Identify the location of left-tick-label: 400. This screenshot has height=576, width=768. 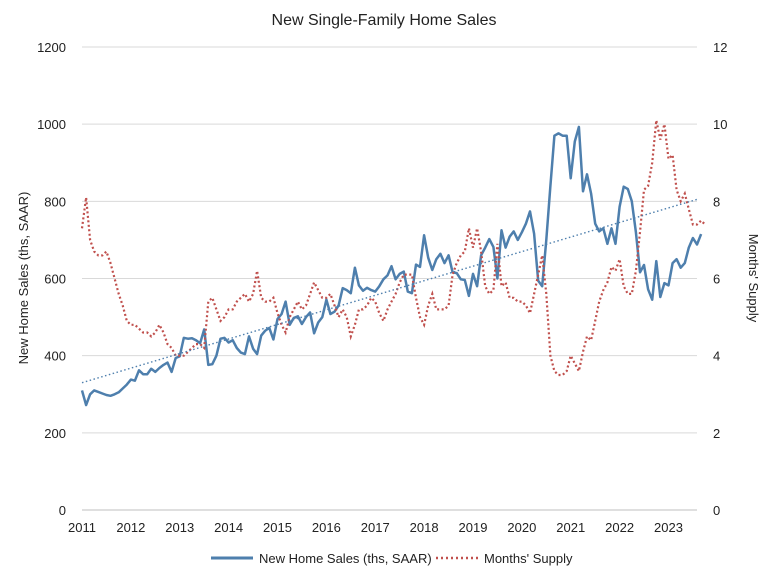
(55, 356).